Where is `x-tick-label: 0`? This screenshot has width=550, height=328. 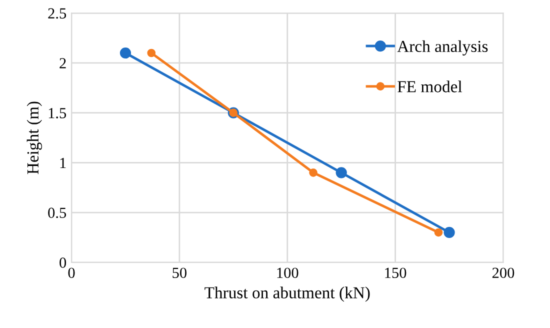 x-tick-label: 0 is located at coordinates (71, 273).